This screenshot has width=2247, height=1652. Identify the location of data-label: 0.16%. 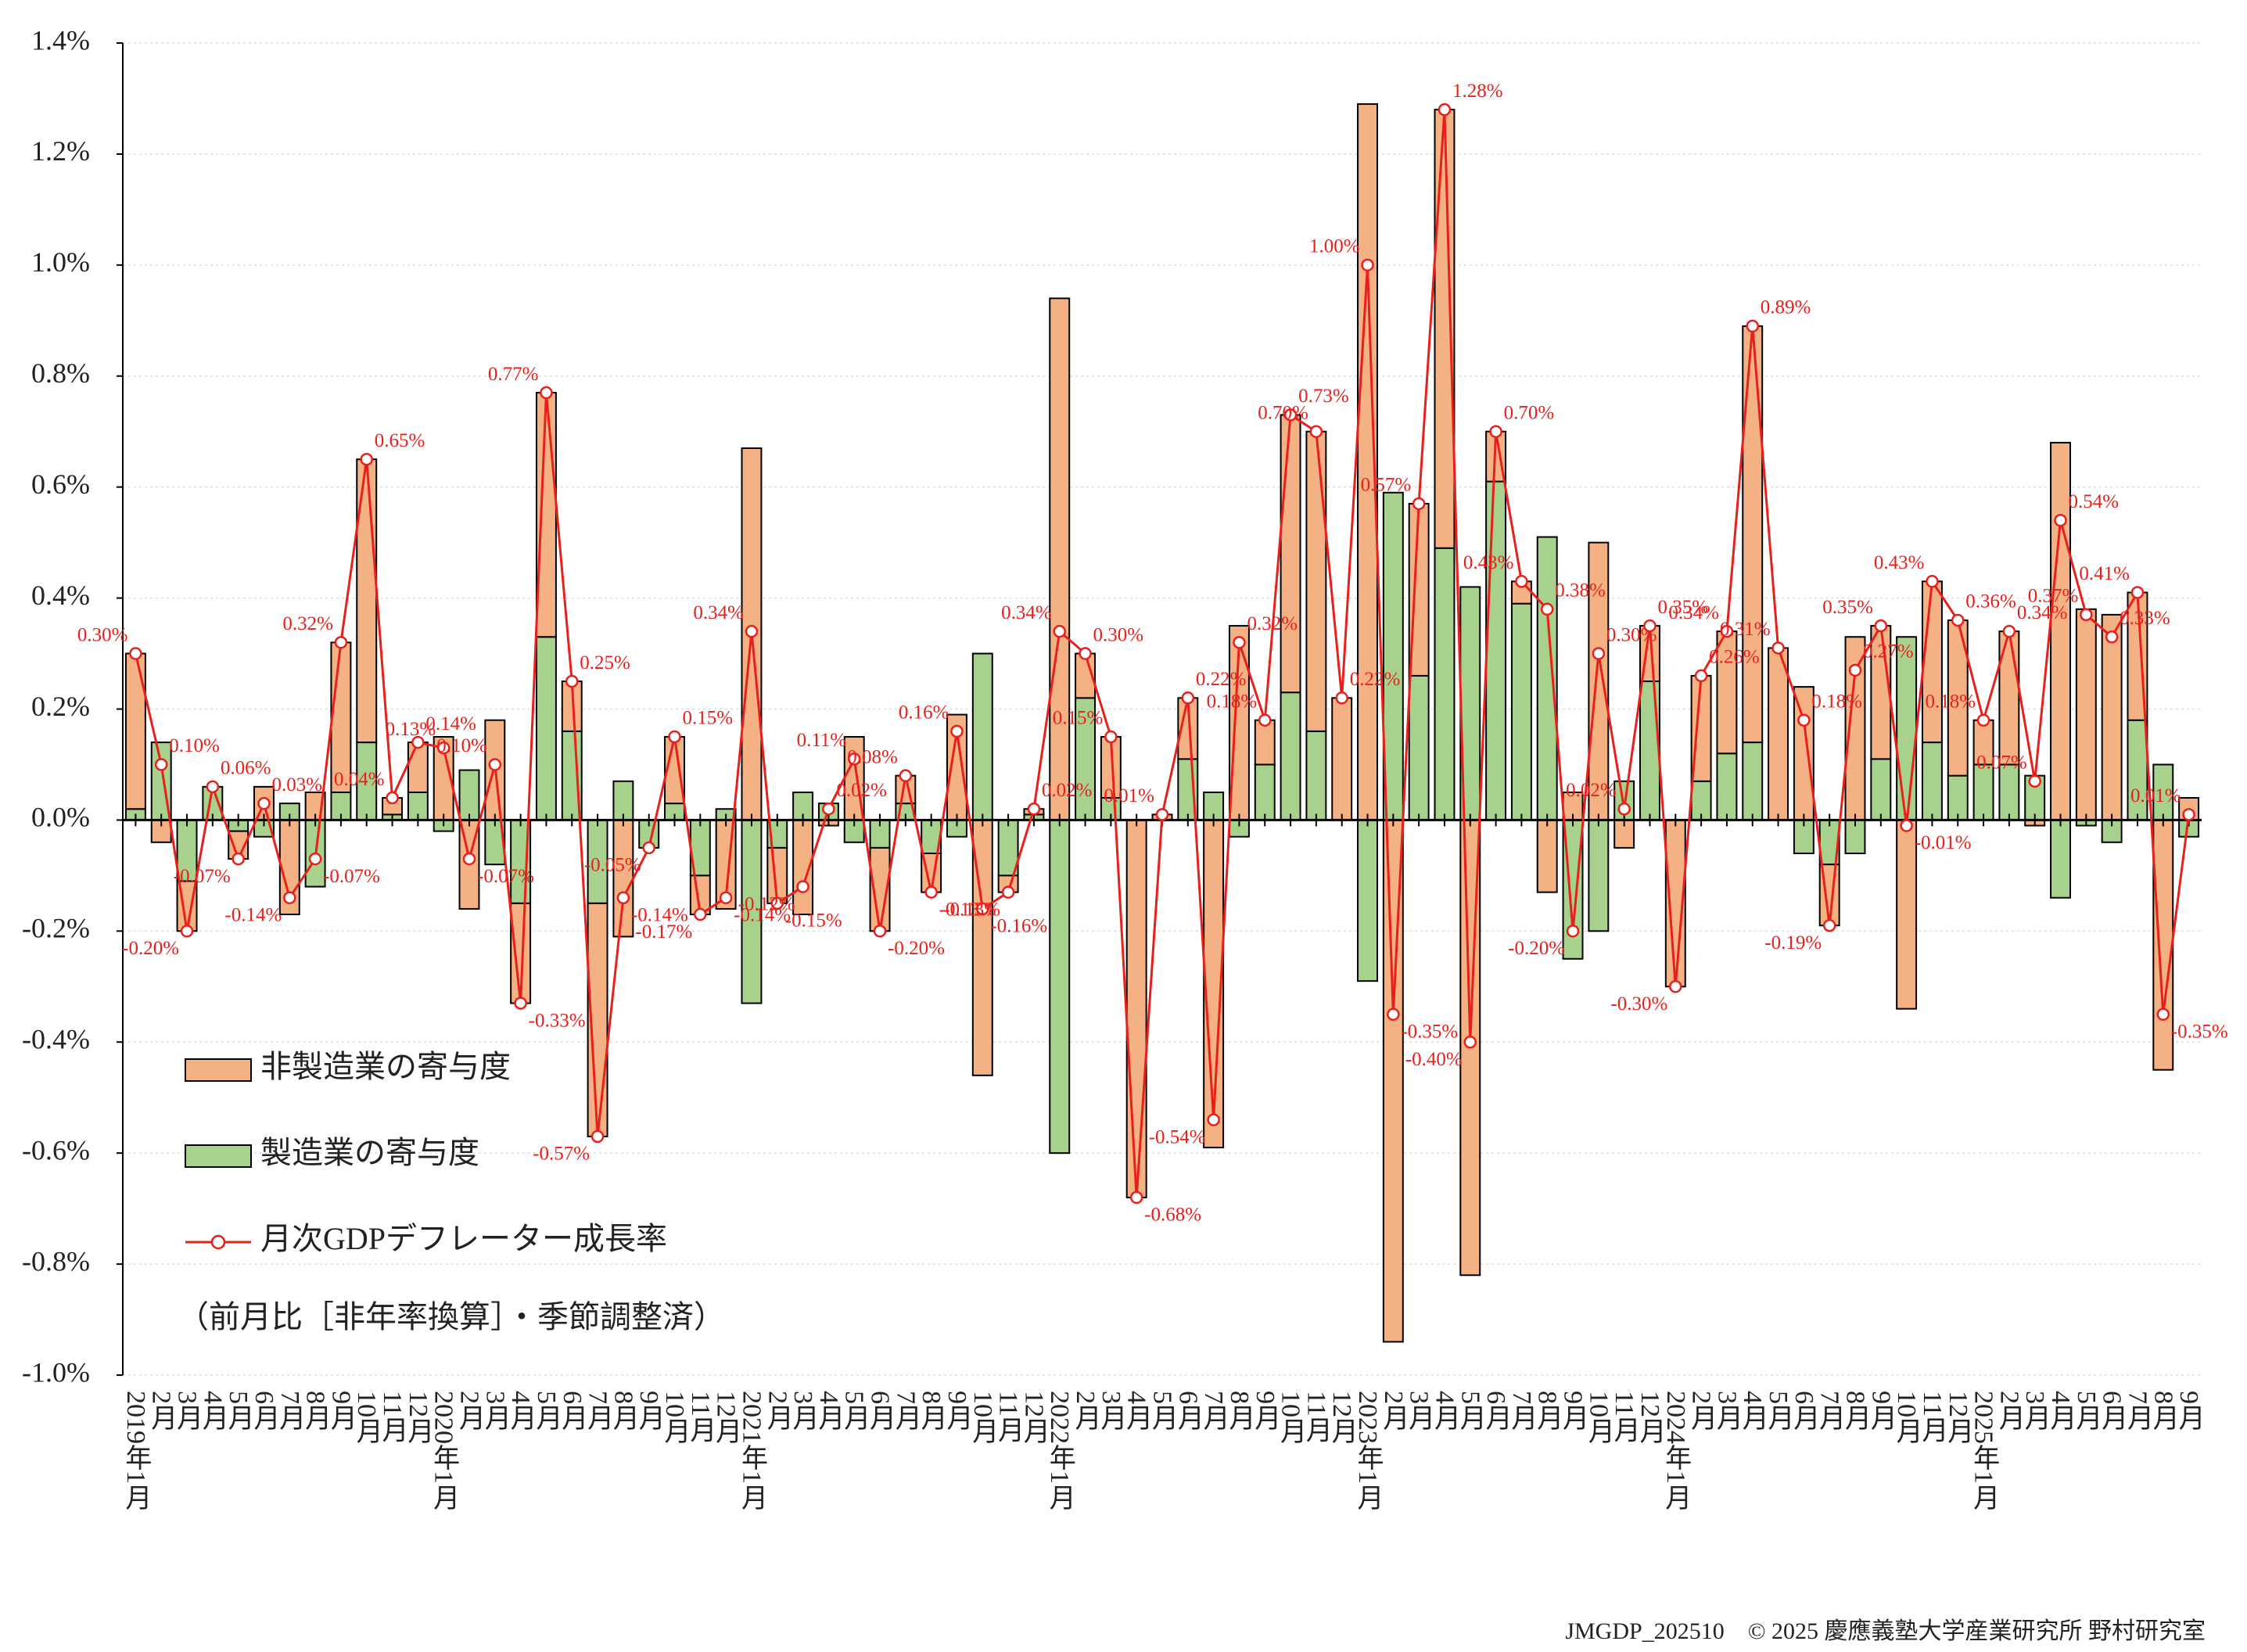
(924, 713).